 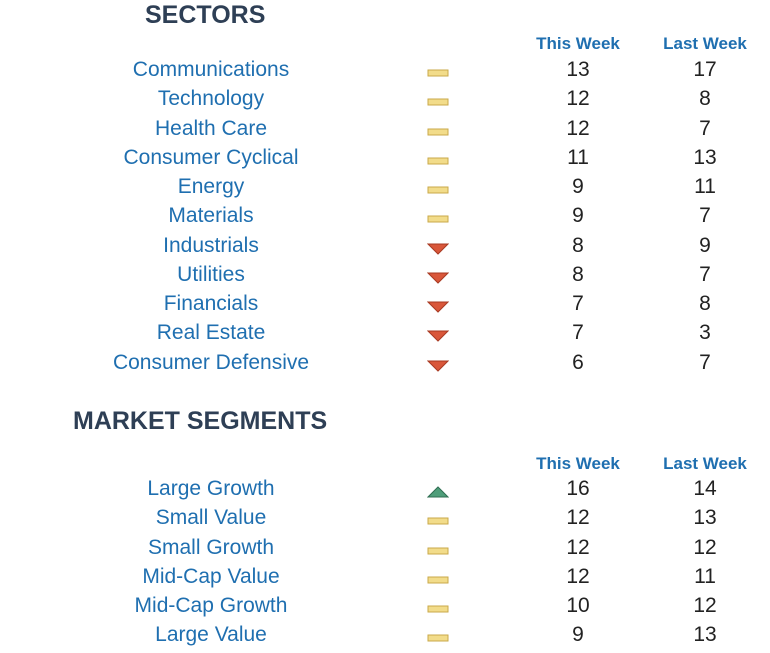 What do you see at coordinates (385, 490) in the screenshot?
I see `table-row: Large Growth 16 14` at bounding box center [385, 490].